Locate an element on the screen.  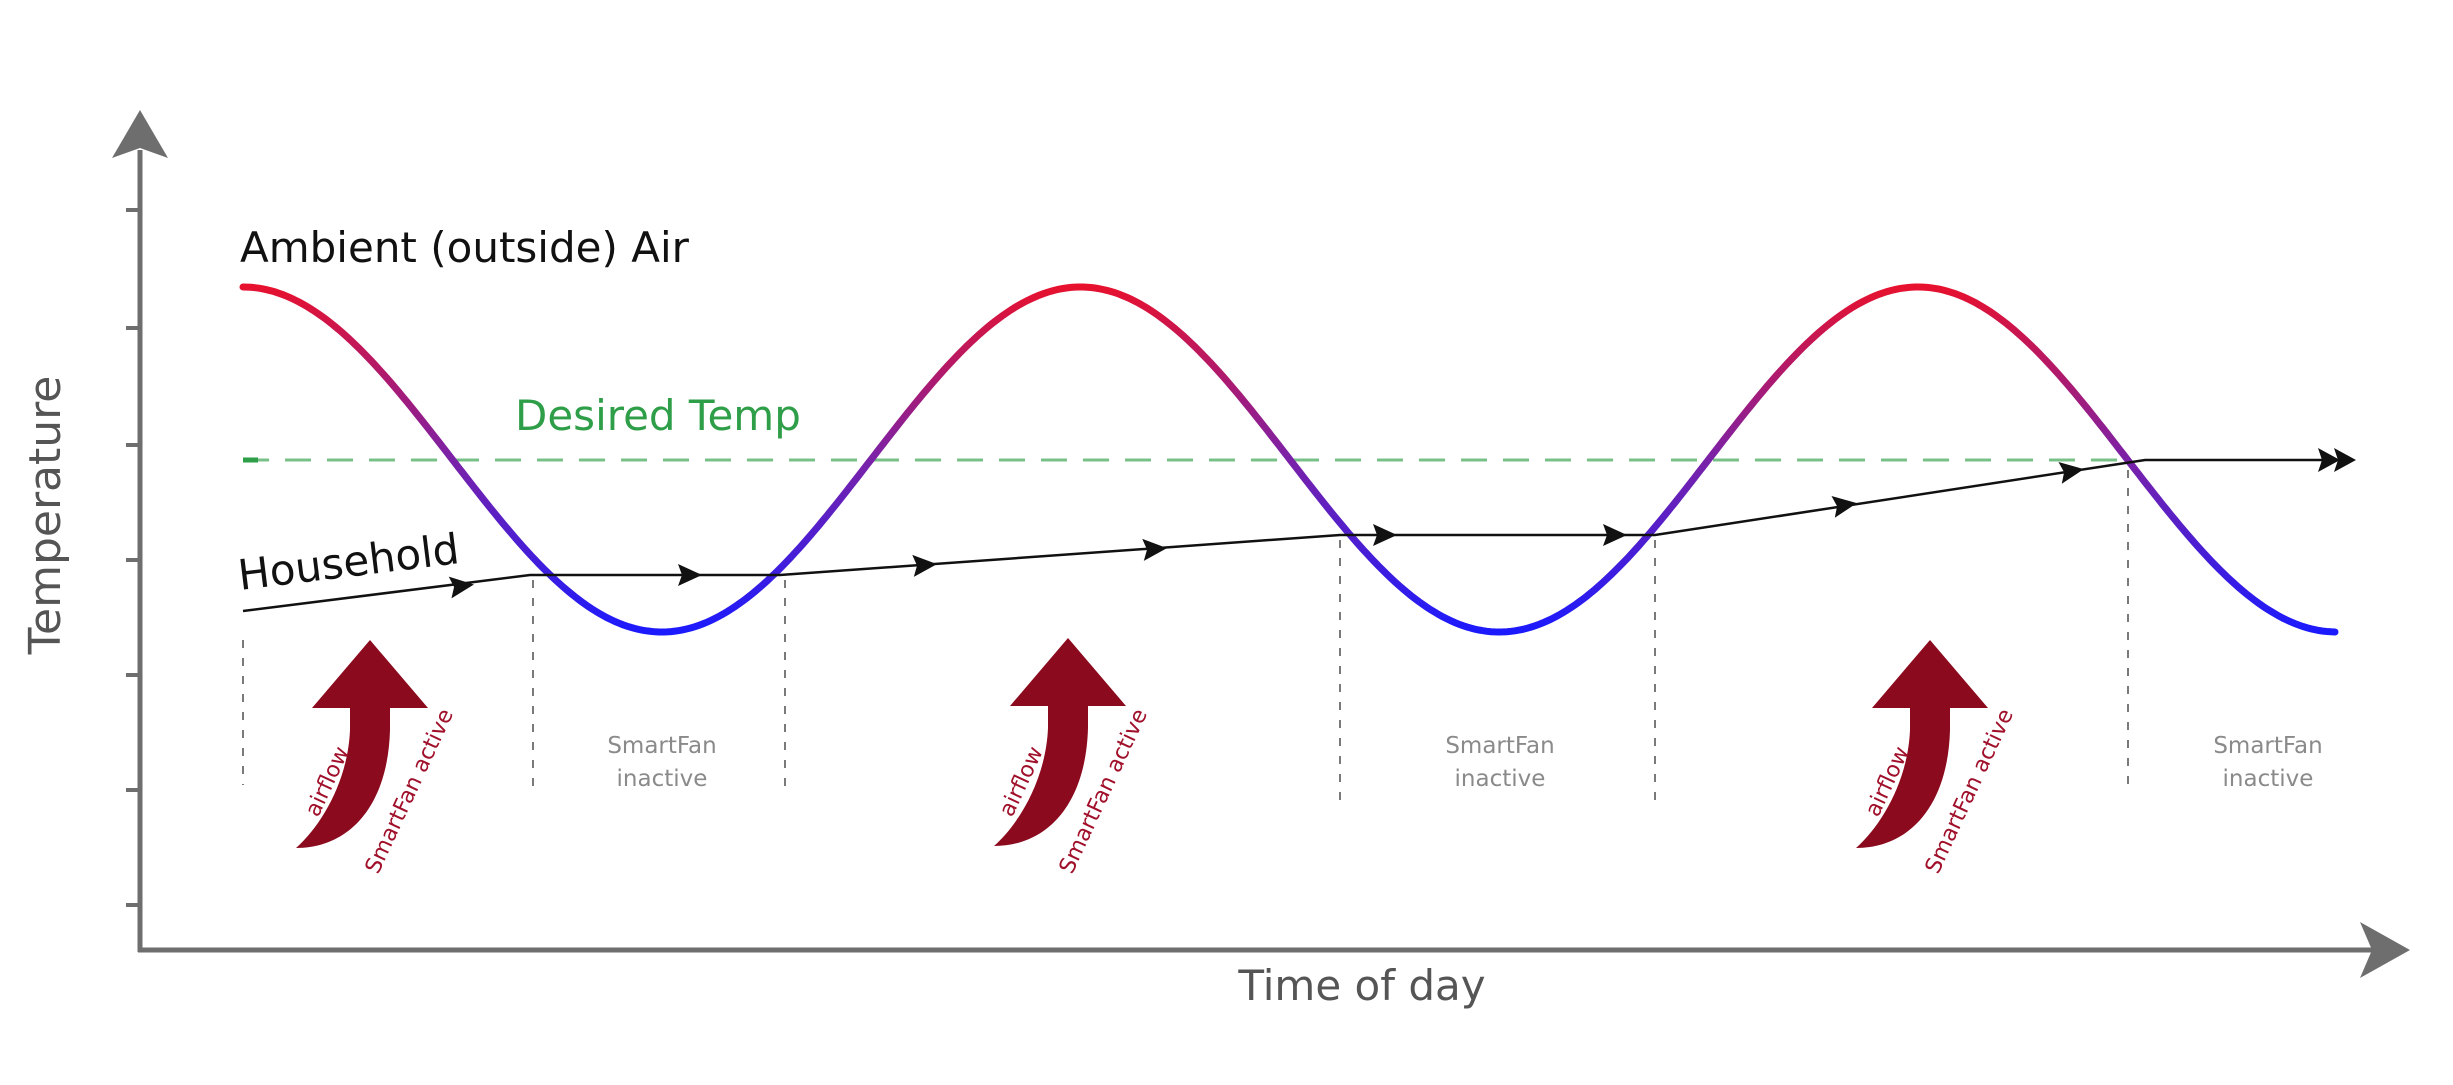
phase-active-2: airflow SmartFan active is located at coordinates (1073, 758).